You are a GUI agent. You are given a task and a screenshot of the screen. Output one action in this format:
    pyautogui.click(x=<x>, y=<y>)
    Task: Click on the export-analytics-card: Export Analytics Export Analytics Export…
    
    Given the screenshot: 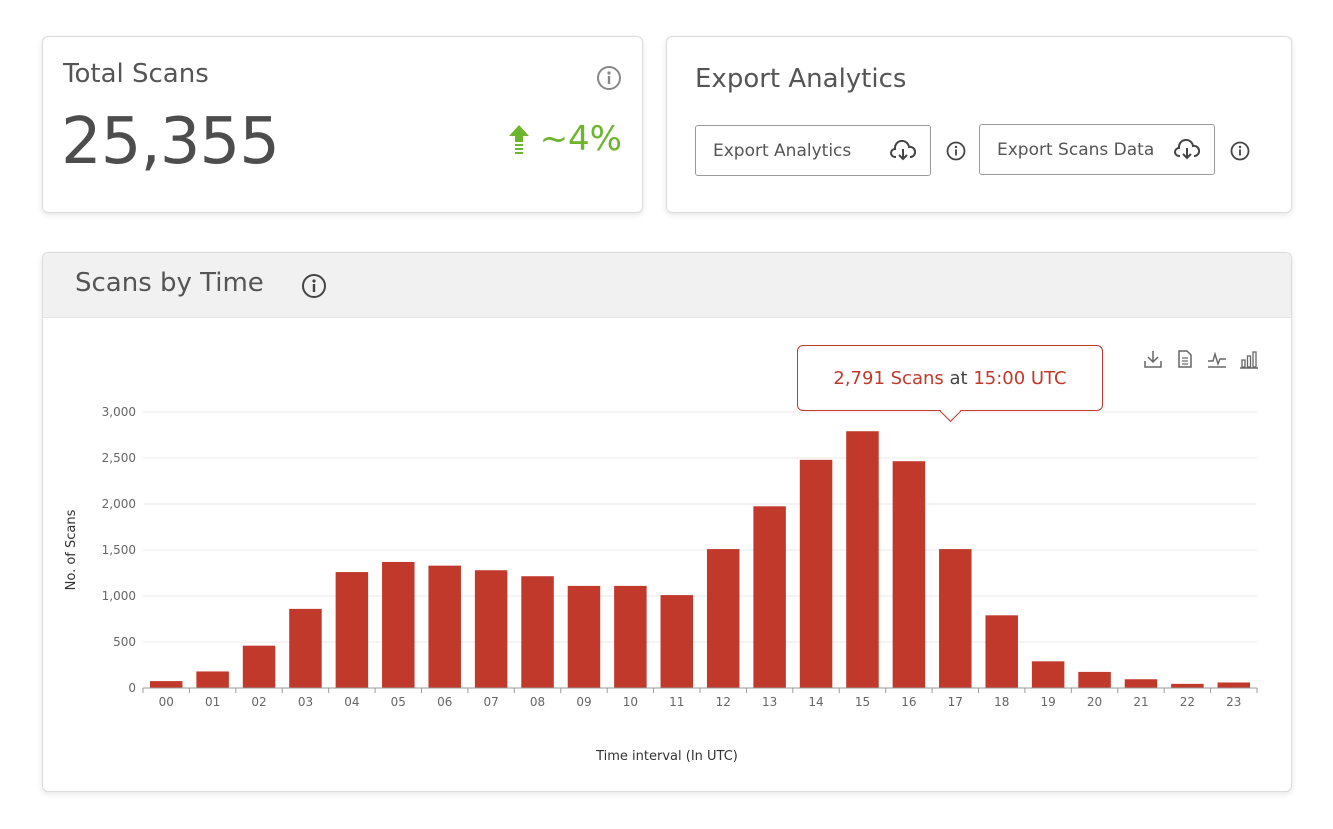 What is the action you would take?
    pyautogui.click(x=979, y=124)
    